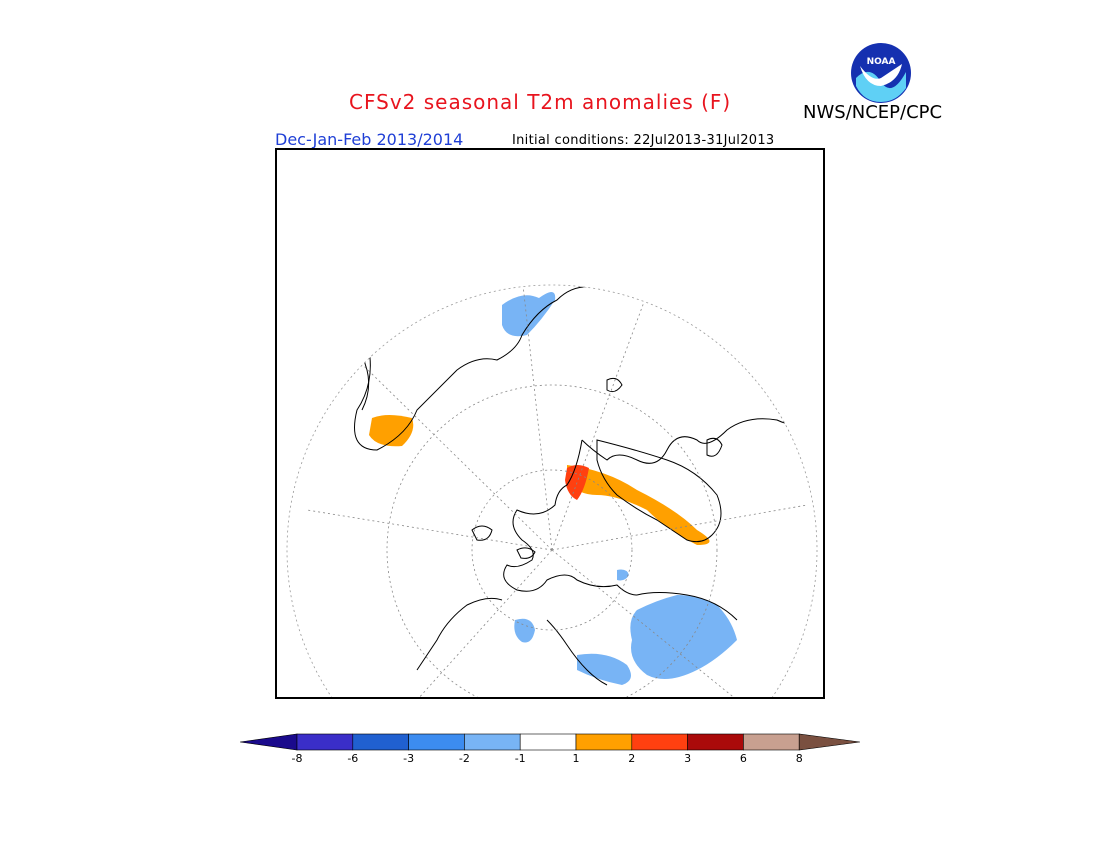 The width and height of the screenshot is (1100, 850). What do you see at coordinates (540, 102) in the screenshot?
I see `chart-title: CFSv2 seasonal T2m anomalies (F)` at bounding box center [540, 102].